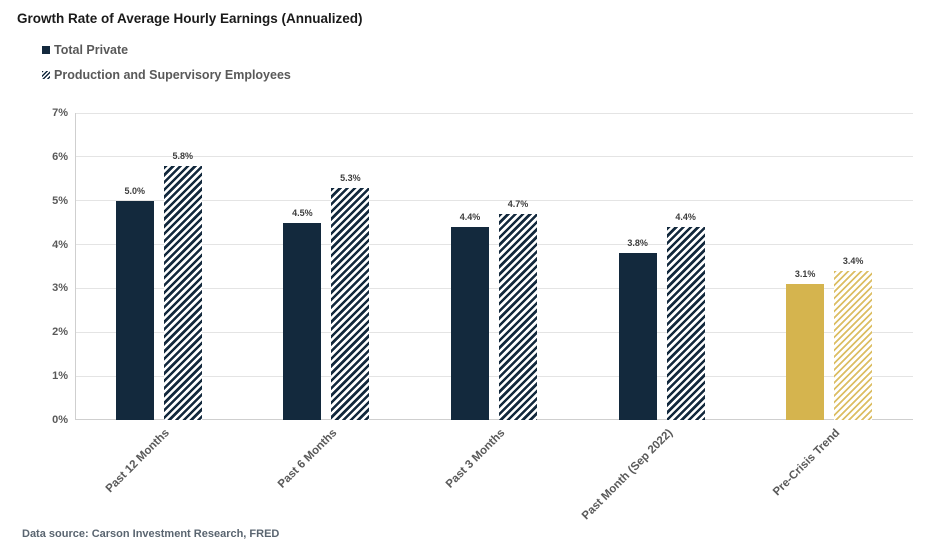 This screenshot has width=936, height=560. What do you see at coordinates (807, 463) in the screenshot?
I see `x-axis-category-label: Pre-Crisis Trend` at bounding box center [807, 463].